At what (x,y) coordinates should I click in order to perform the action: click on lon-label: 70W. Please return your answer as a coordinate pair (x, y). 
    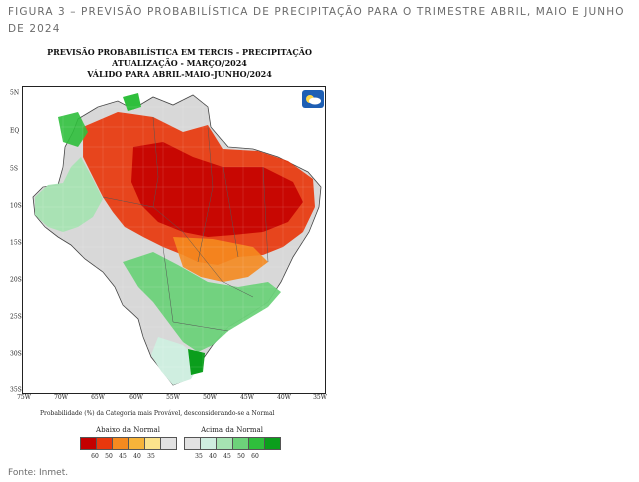
    Looking at the image, I should click on (61, 397).